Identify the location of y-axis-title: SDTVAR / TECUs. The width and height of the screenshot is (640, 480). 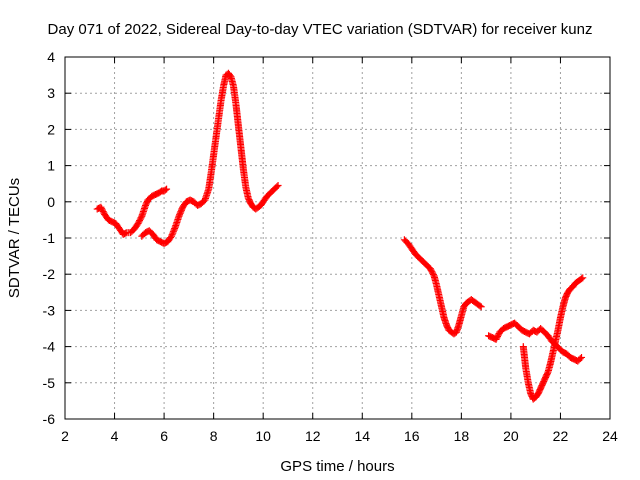
(14, 238).